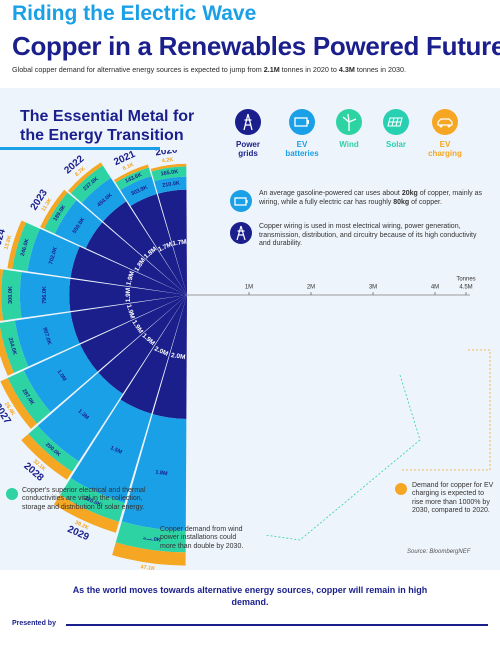 This screenshot has height=646, width=500. Describe the element at coordinates (18, 403) in the screenshot. I see `bar-ev-charging-2027` at that location.